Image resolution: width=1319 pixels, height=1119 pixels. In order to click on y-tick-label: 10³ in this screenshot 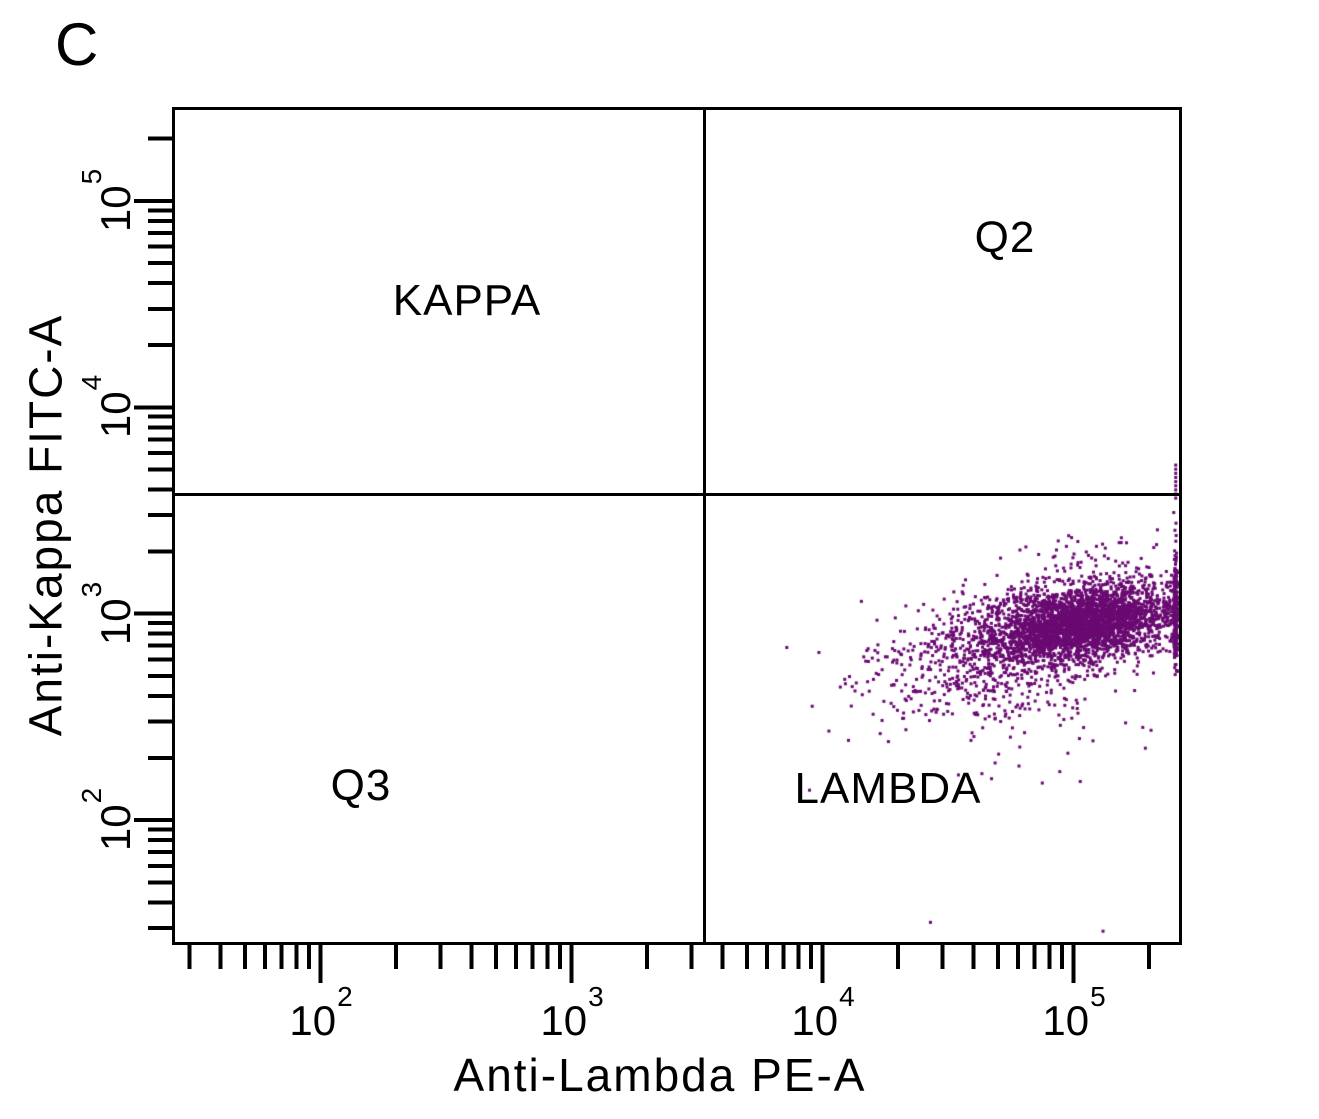, I will do `click(107, 613)`.